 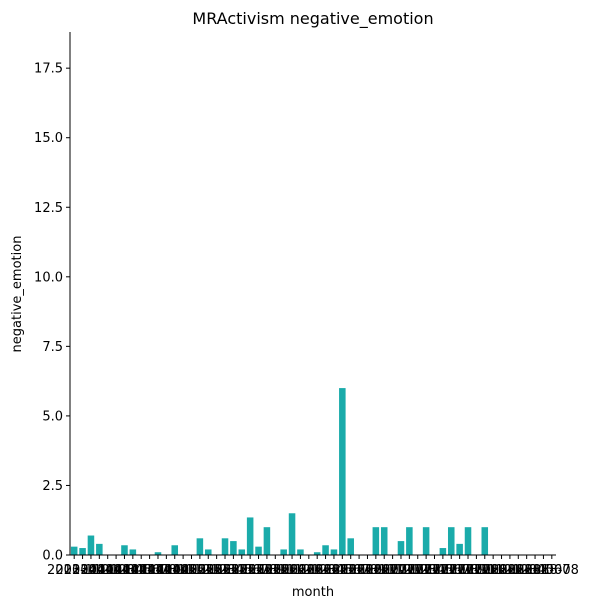 What do you see at coordinates (543, 570) in the screenshot?
I see `x-tick-label: 2018-07` at bounding box center [543, 570].